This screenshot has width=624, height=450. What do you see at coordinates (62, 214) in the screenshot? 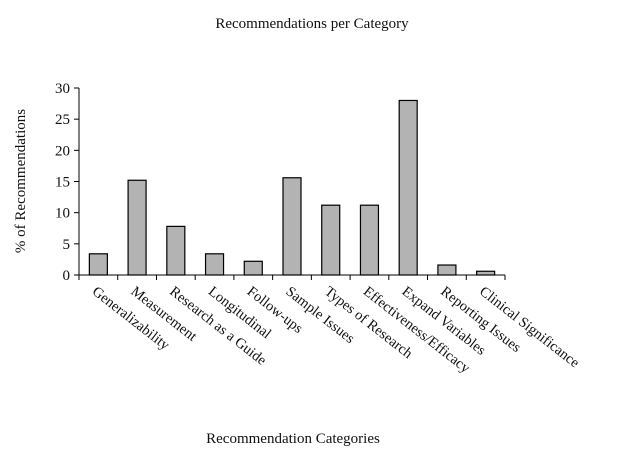
I see `y-tick-label: 10` at bounding box center [62, 214].